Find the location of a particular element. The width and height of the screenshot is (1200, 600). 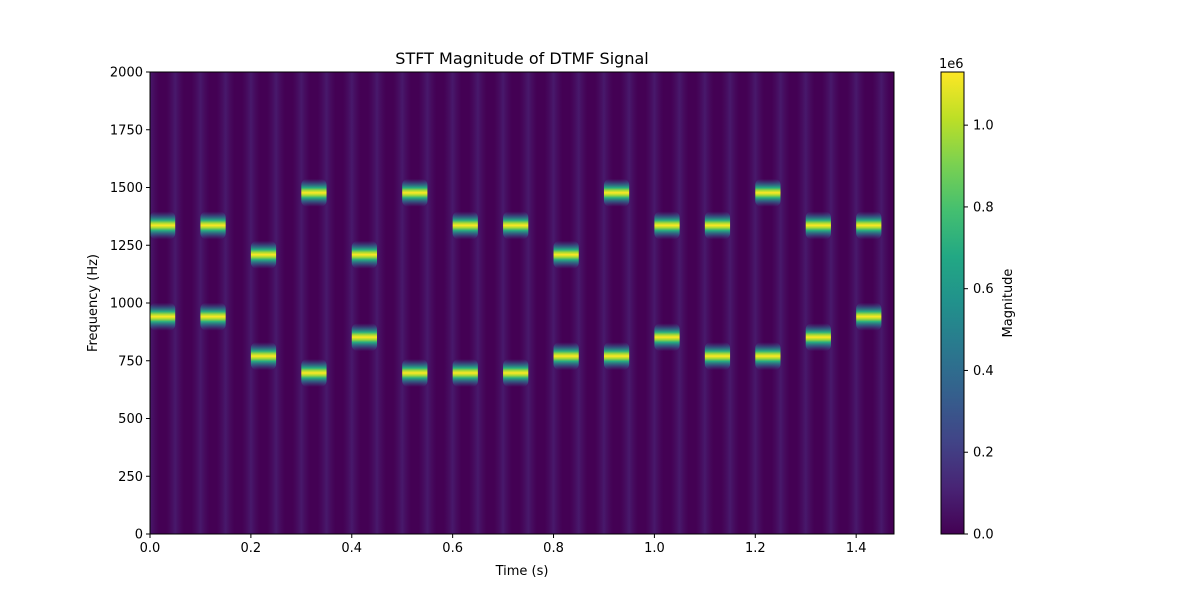

colorbar-tick-label: 0.0 is located at coordinates (983, 535).